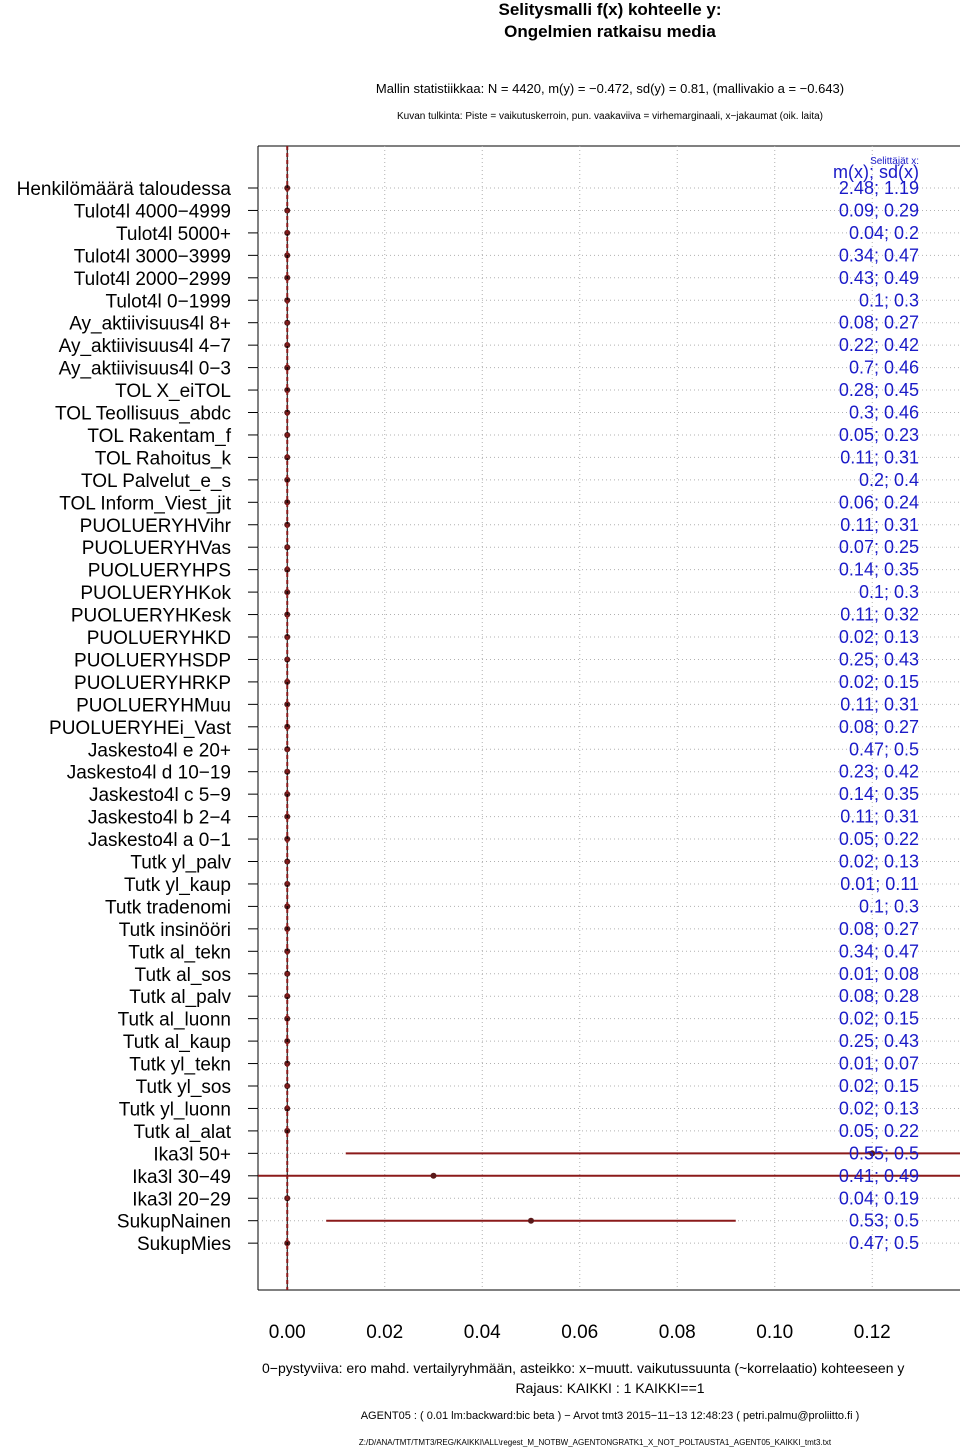 The image size is (960, 1450). I want to click on y-tick-label: Tulot4l 5000+, so click(173, 234).